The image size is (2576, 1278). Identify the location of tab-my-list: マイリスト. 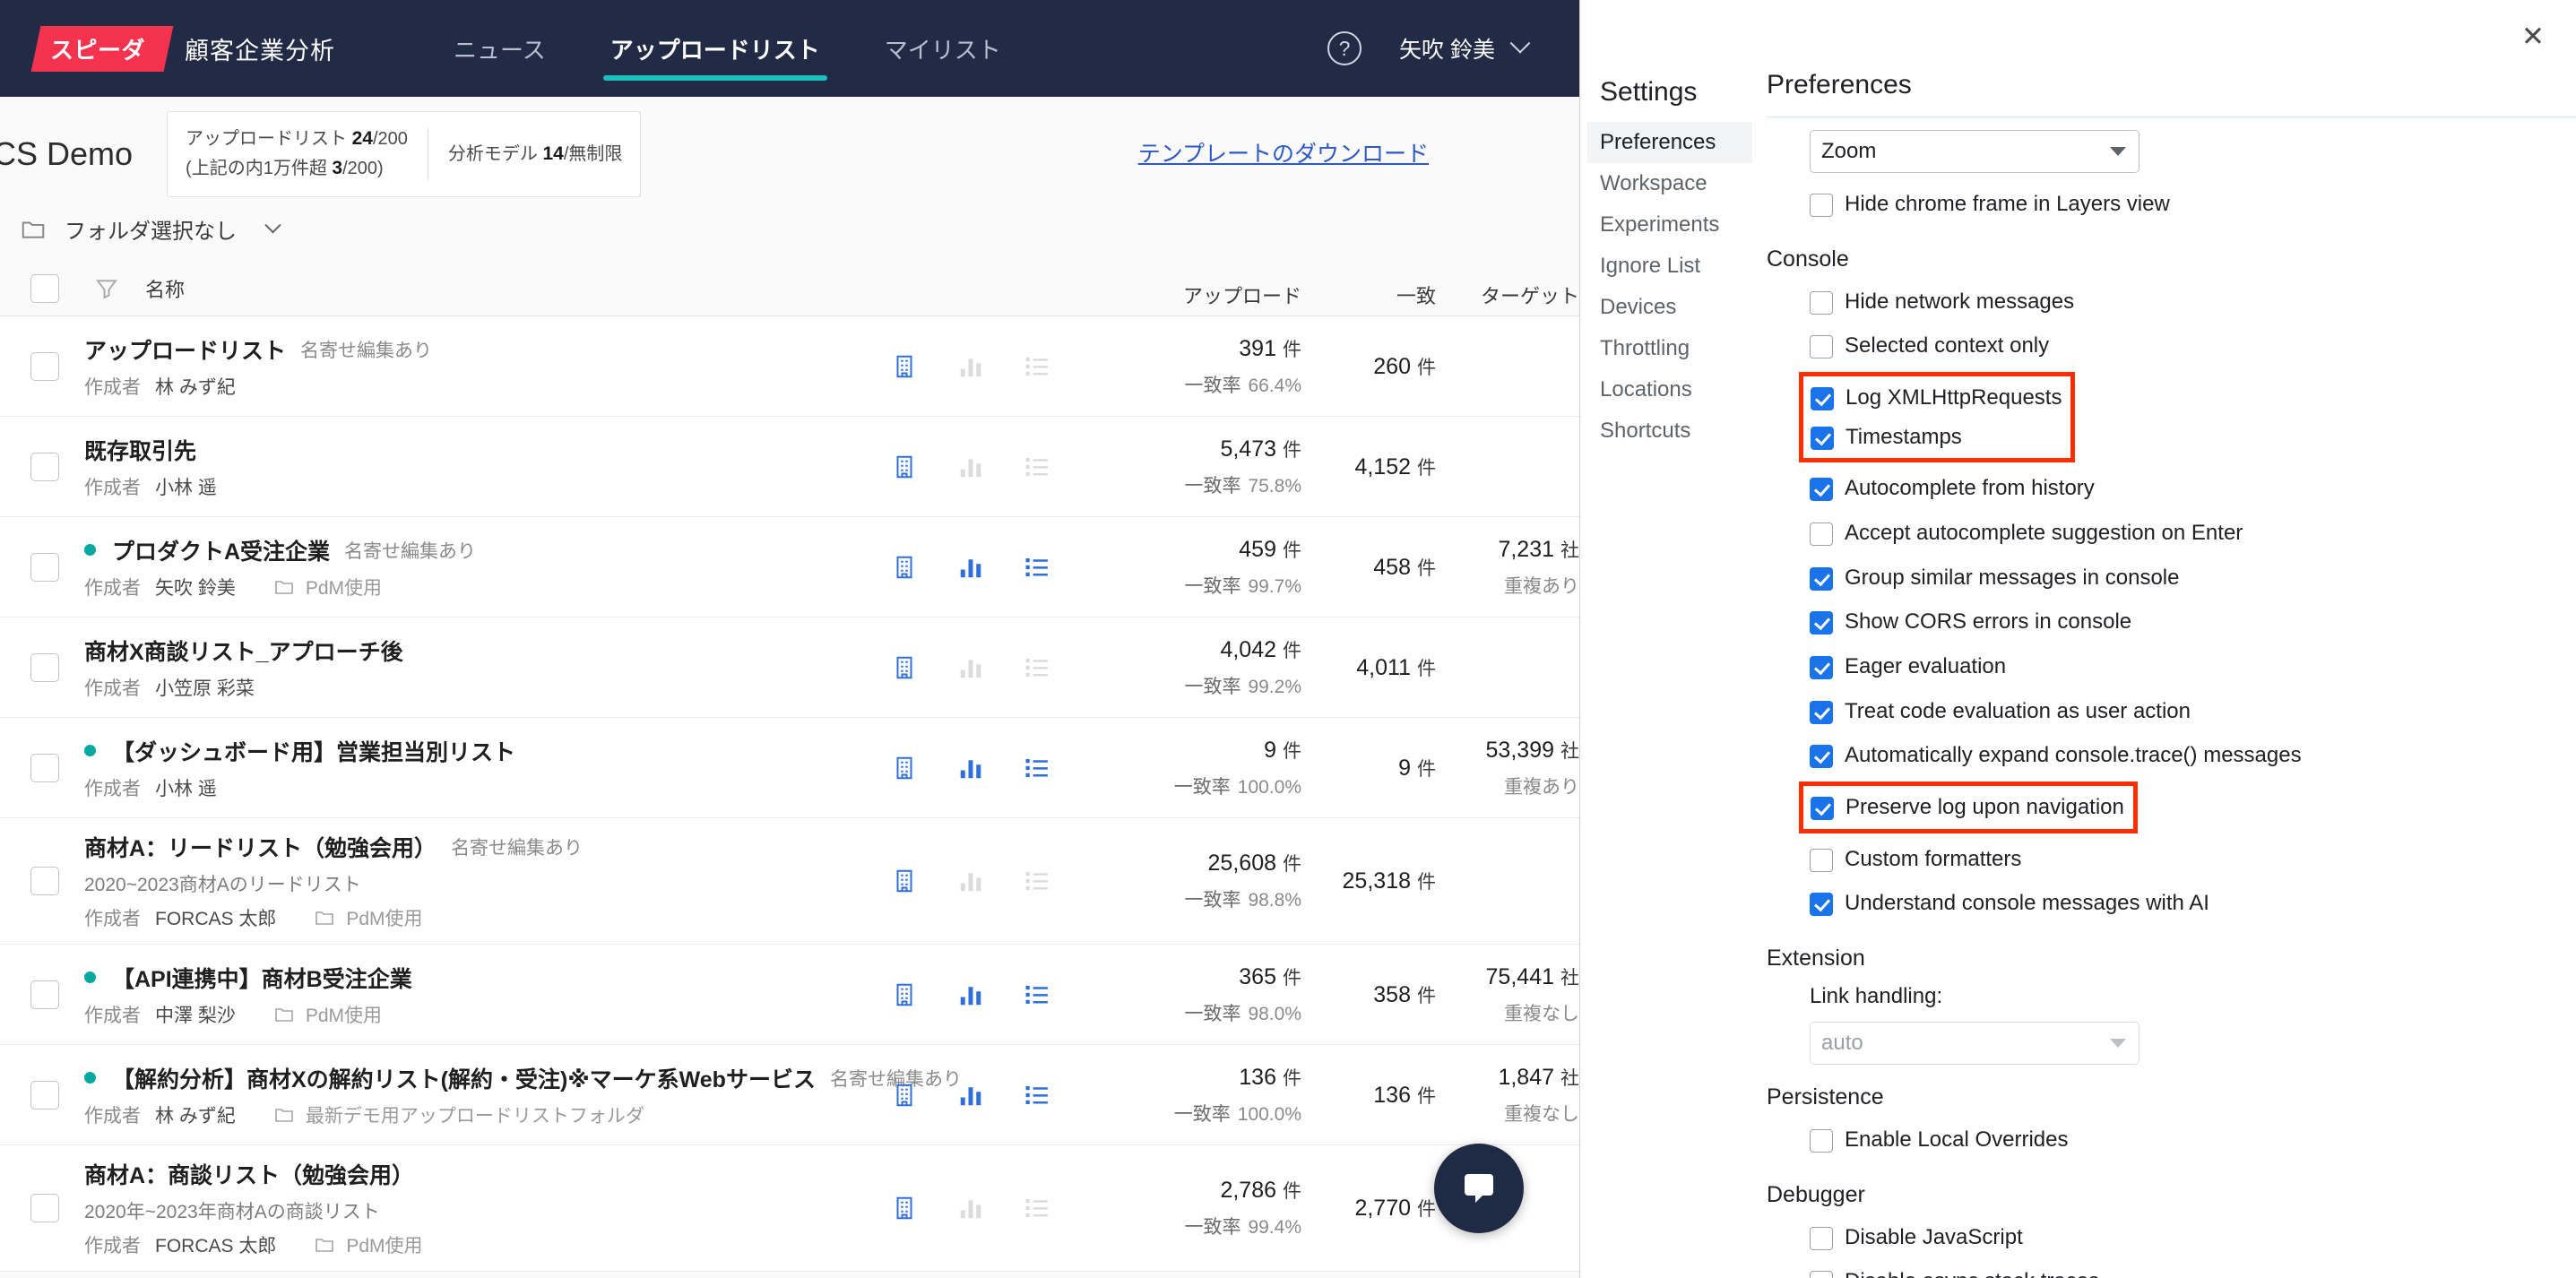
(942, 50).